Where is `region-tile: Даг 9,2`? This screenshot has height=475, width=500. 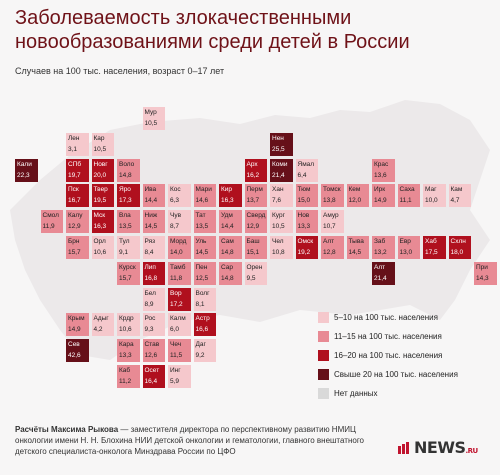
region-tile: Даг 9,2 is located at coordinates (204, 351).